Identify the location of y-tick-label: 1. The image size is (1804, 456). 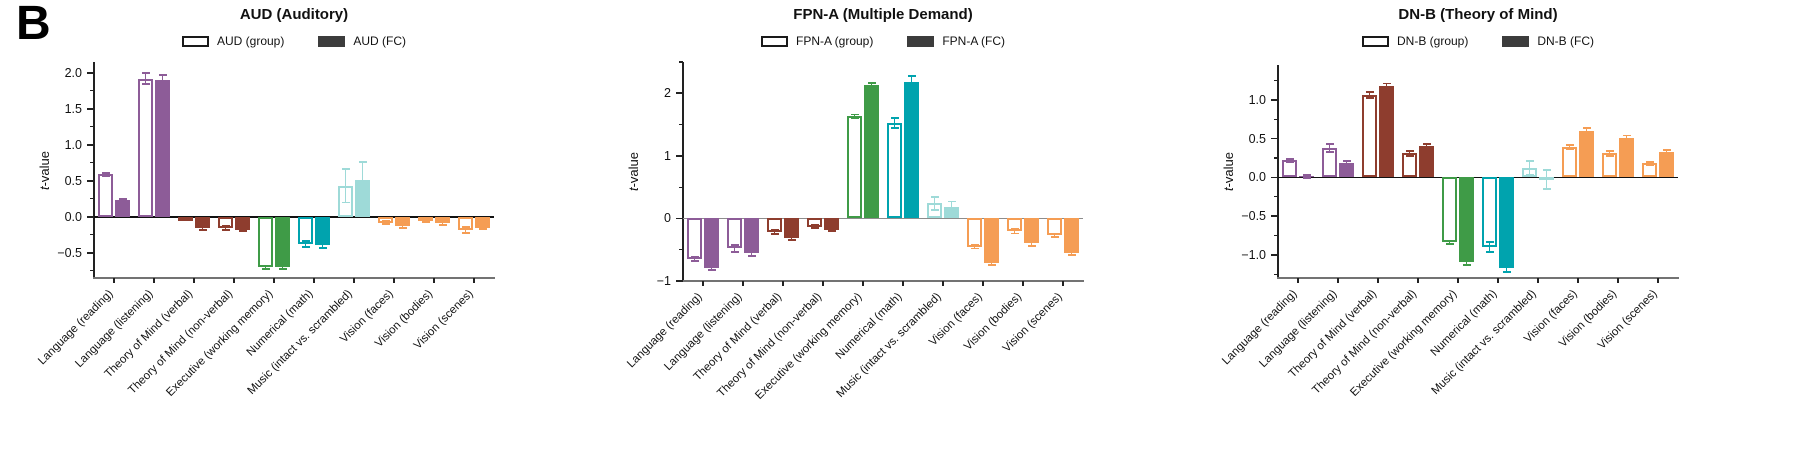
(667, 155).